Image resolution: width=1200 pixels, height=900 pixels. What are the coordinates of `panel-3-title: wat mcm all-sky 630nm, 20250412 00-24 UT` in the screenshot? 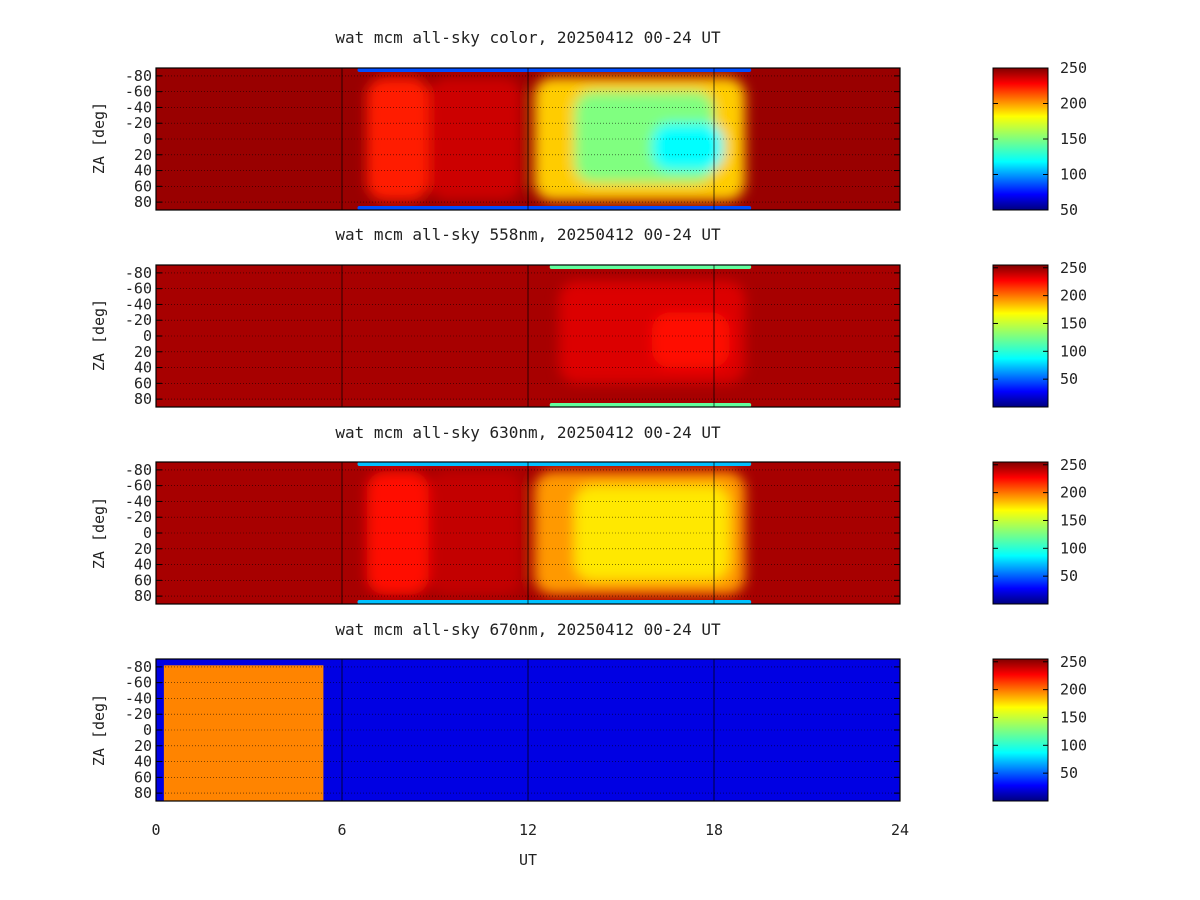 It's located at (528, 432).